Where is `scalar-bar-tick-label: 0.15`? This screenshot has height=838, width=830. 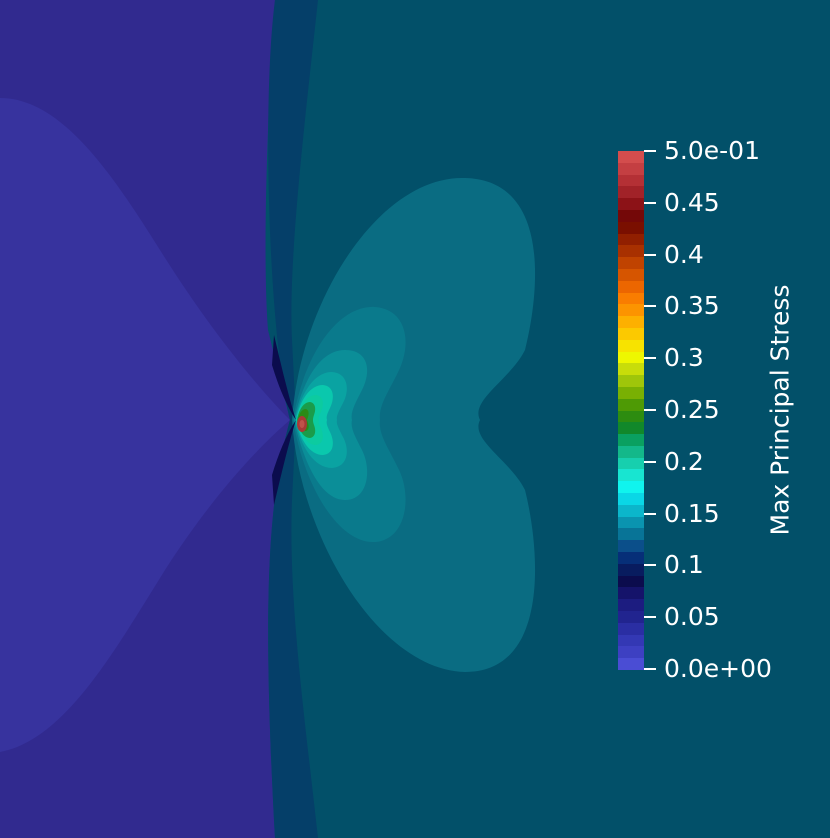 scalar-bar-tick-label: 0.15 is located at coordinates (692, 513).